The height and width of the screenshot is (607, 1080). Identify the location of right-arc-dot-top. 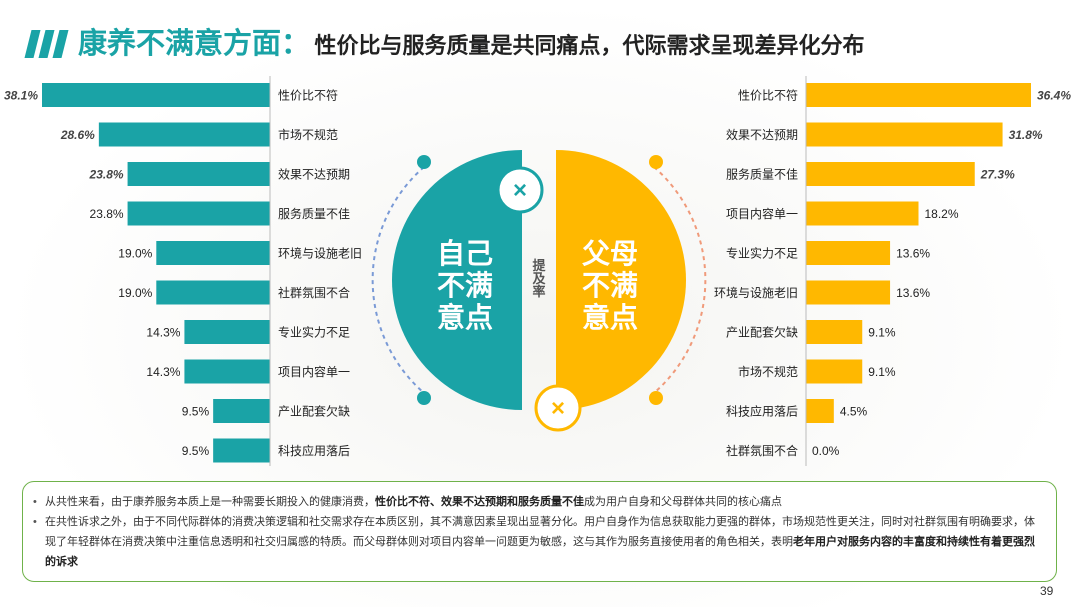
(656, 162).